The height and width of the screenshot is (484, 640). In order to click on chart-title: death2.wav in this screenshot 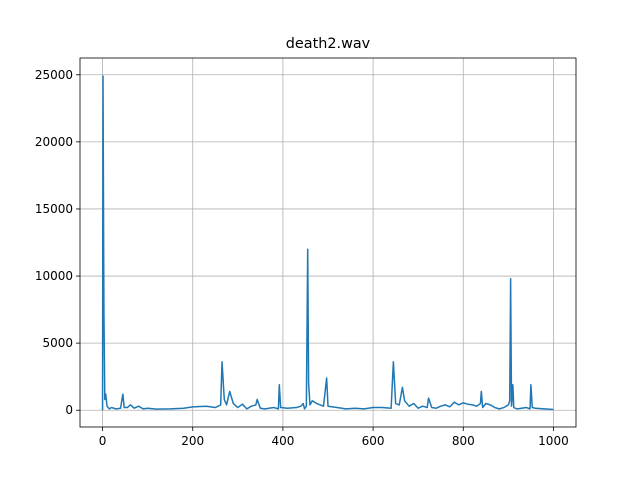, I will do `click(328, 44)`.